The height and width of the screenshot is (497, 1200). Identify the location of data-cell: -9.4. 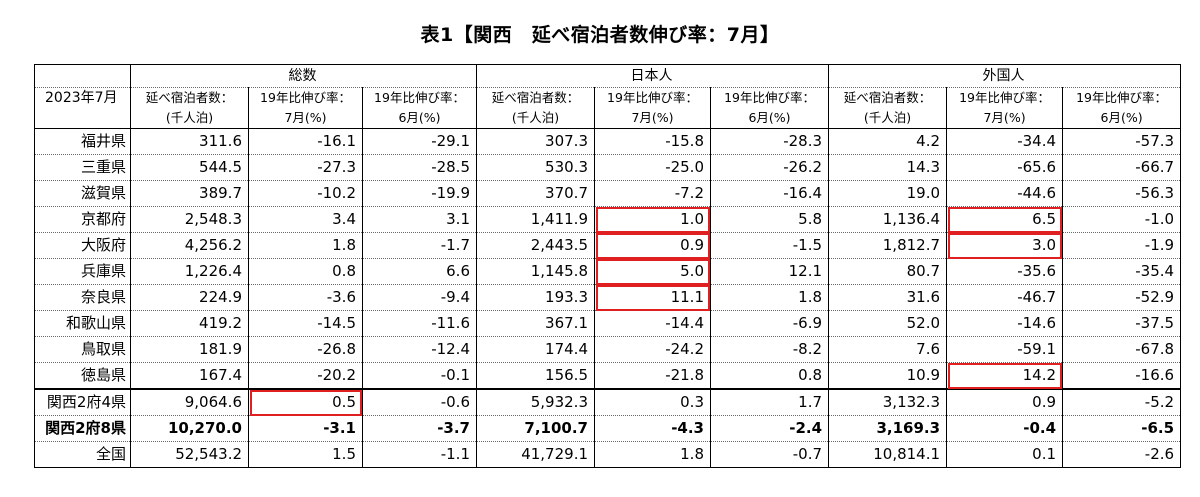
(419, 297).